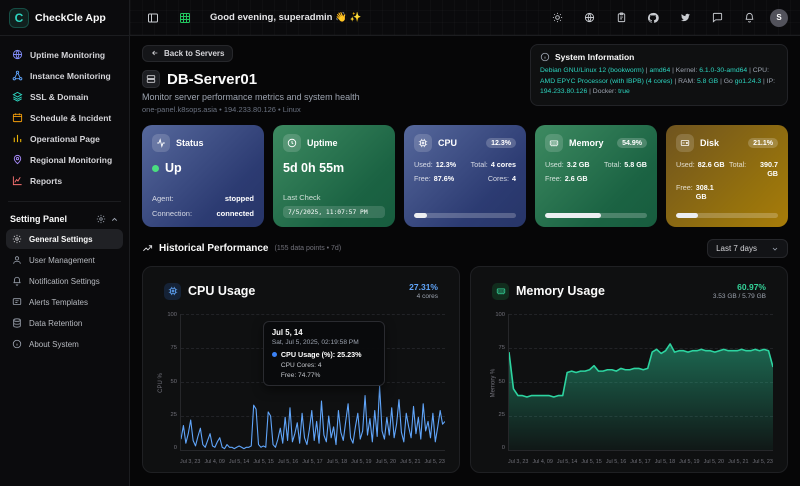 Image resolution: width=800 pixels, height=486 pixels. Describe the element at coordinates (596, 215) in the screenshot. I see `memory-progress` at that location.